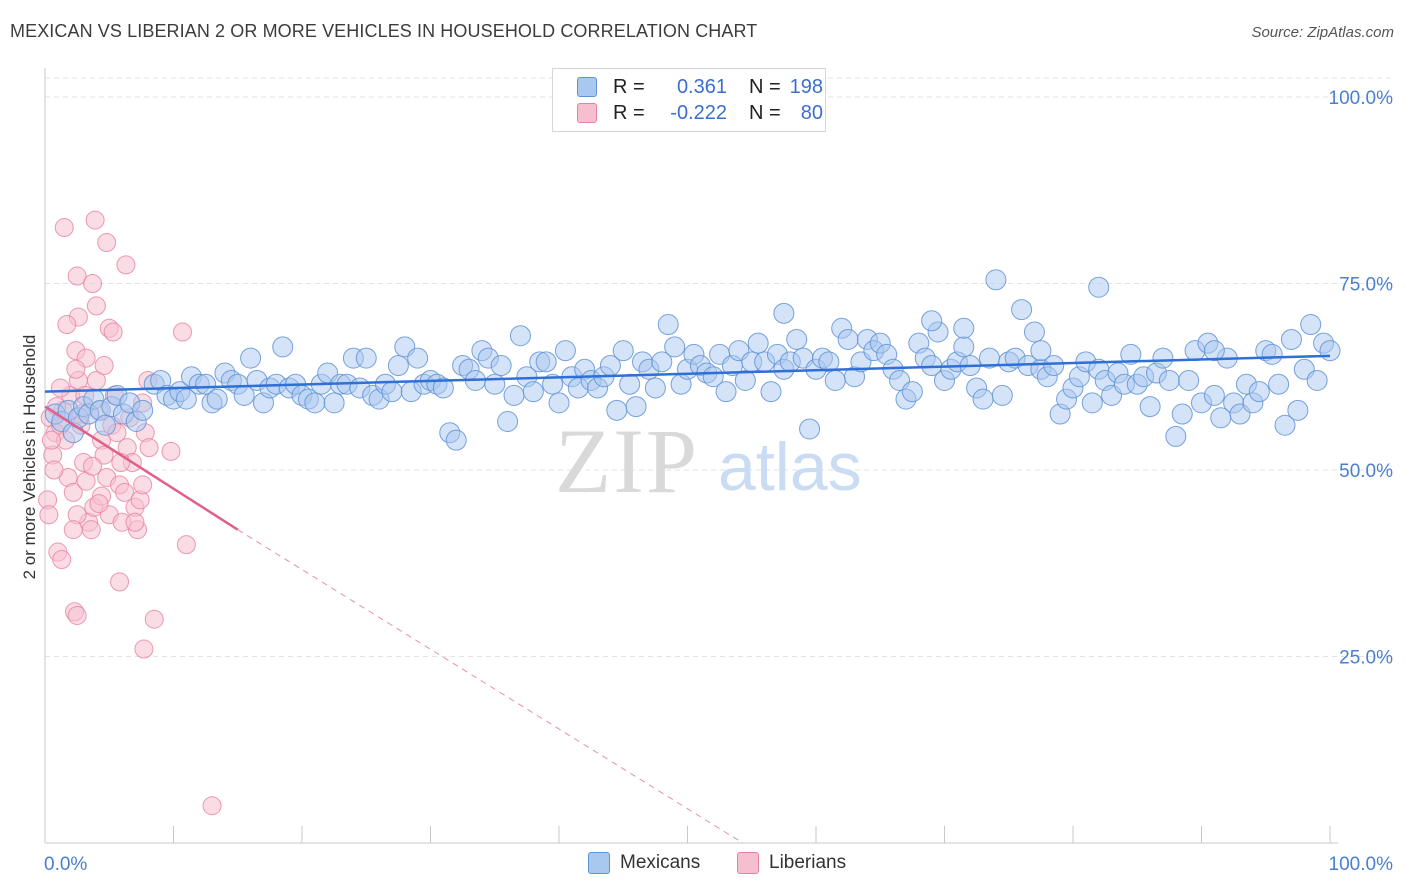 The image size is (1406, 892). I want to click on legend-n-label: N =, so click(765, 112).